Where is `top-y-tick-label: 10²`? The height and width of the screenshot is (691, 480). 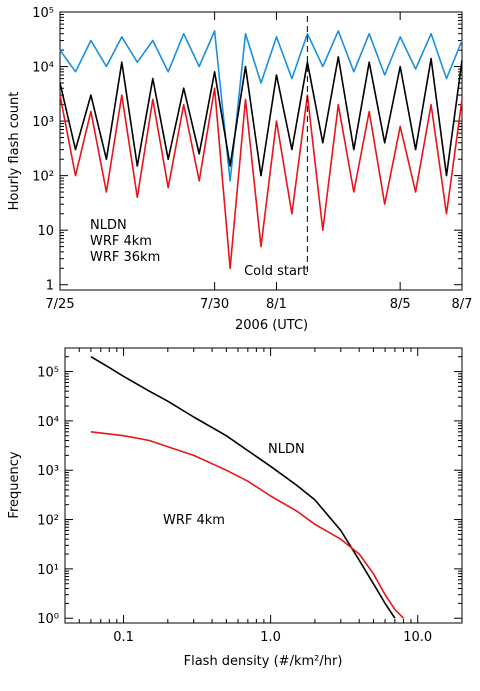 top-y-tick-label: 10² is located at coordinates (43, 177).